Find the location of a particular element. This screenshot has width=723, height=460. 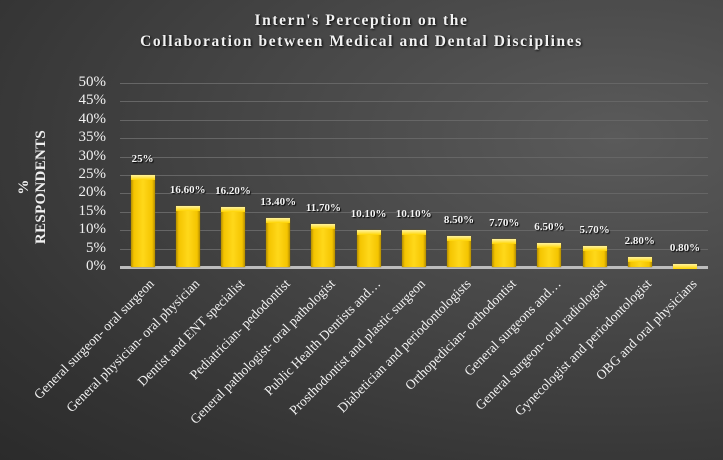

y-tick-label: 30% is located at coordinates (92, 155).